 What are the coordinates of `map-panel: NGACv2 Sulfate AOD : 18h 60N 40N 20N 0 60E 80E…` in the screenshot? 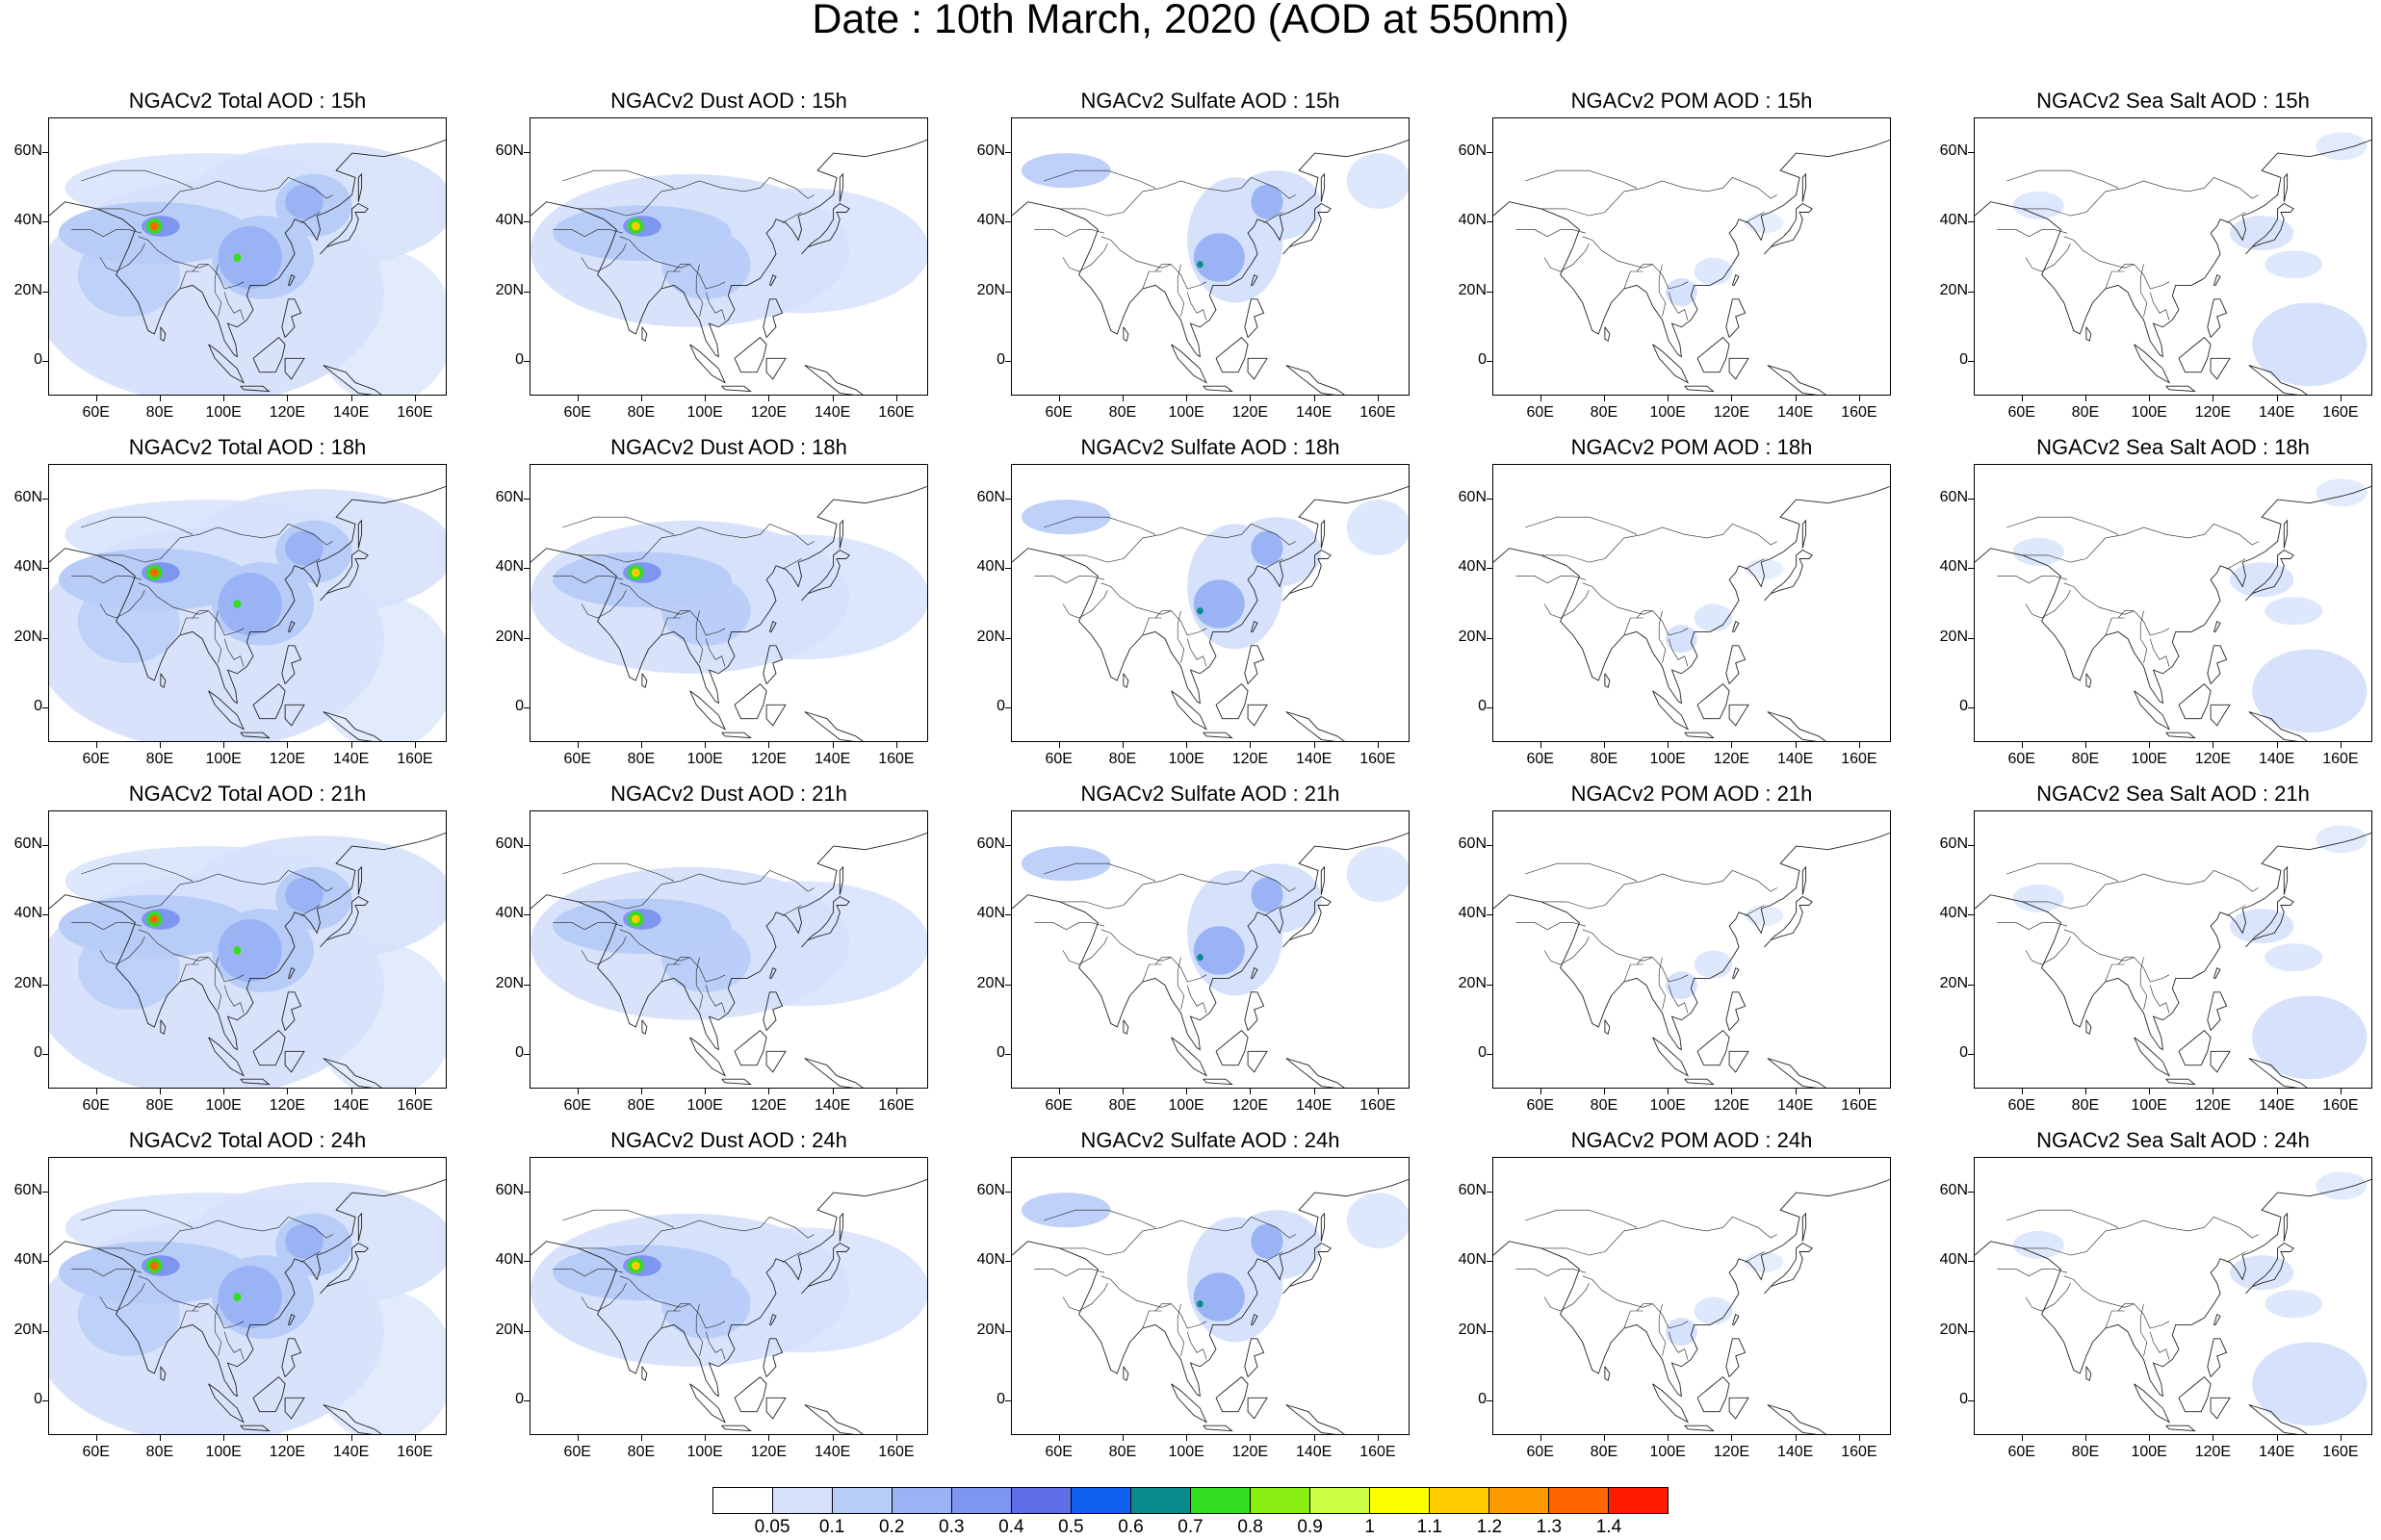 It's located at (1203, 606).